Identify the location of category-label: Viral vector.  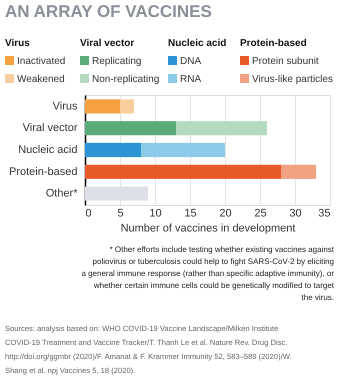
(107, 43).